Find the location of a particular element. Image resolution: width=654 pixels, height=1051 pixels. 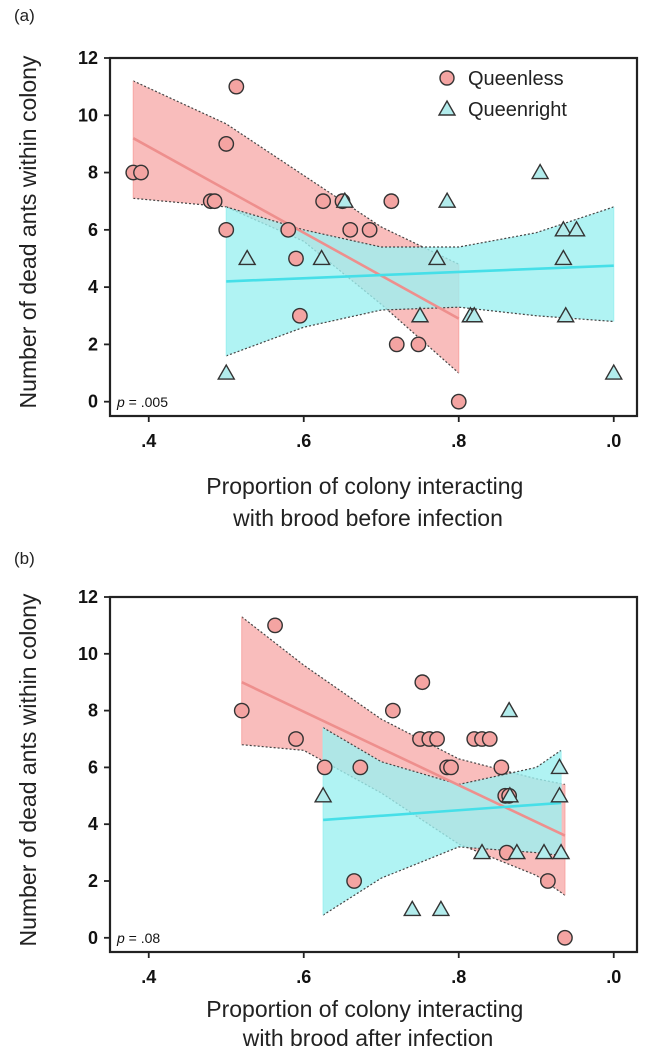

panel-b-p-text: = .08 is located at coordinates (143, 938).